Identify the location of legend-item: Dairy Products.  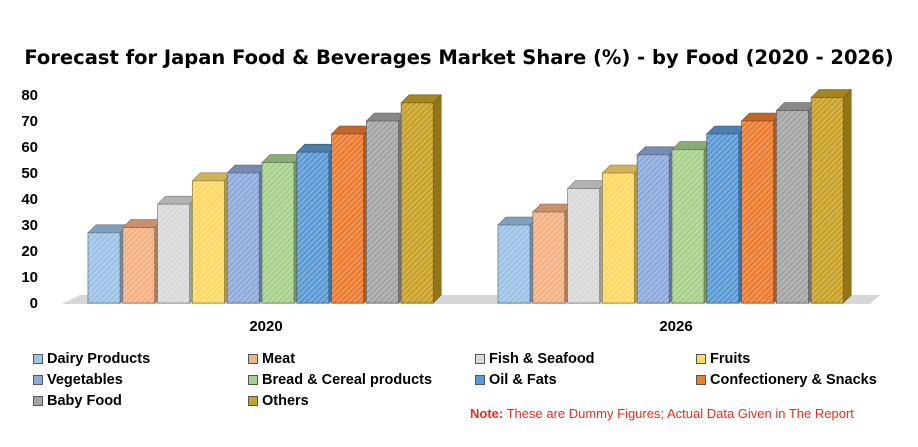
(91, 359).